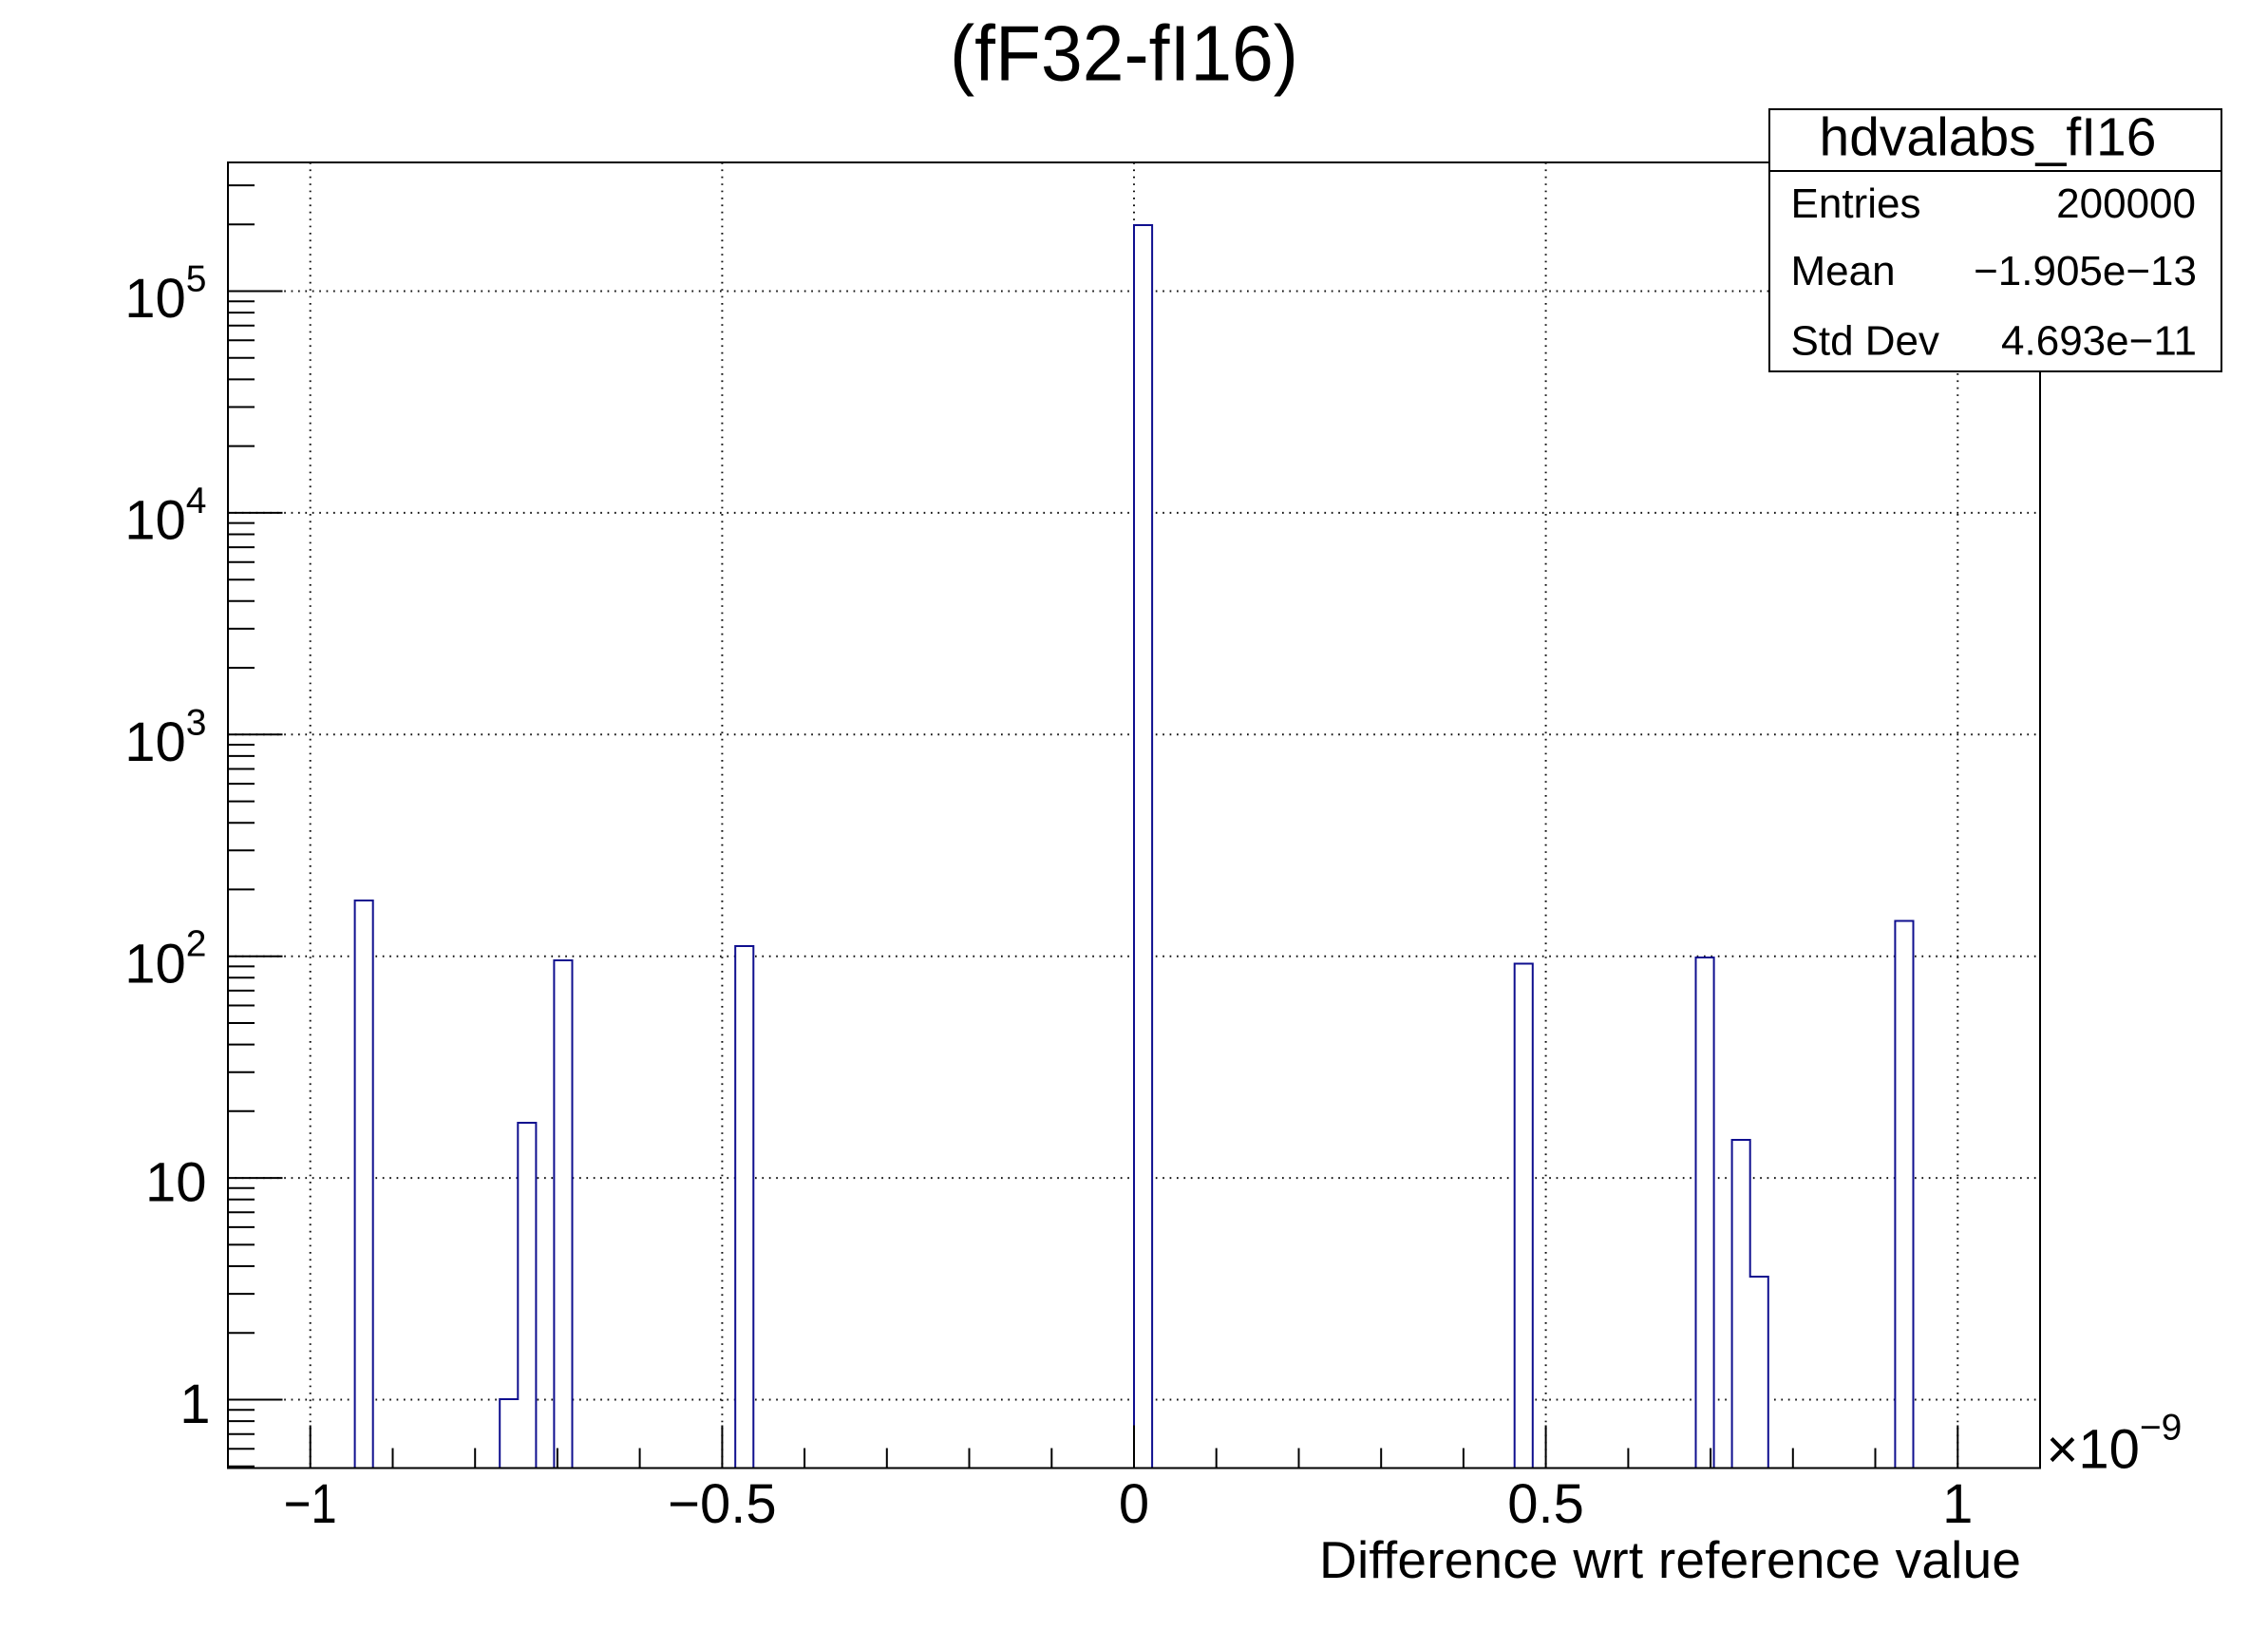 This screenshot has height=1630, width=2268. Describe the element at coordinates (723, 1504) in the screenshot. I see `svg-text: −0.5` at that location.